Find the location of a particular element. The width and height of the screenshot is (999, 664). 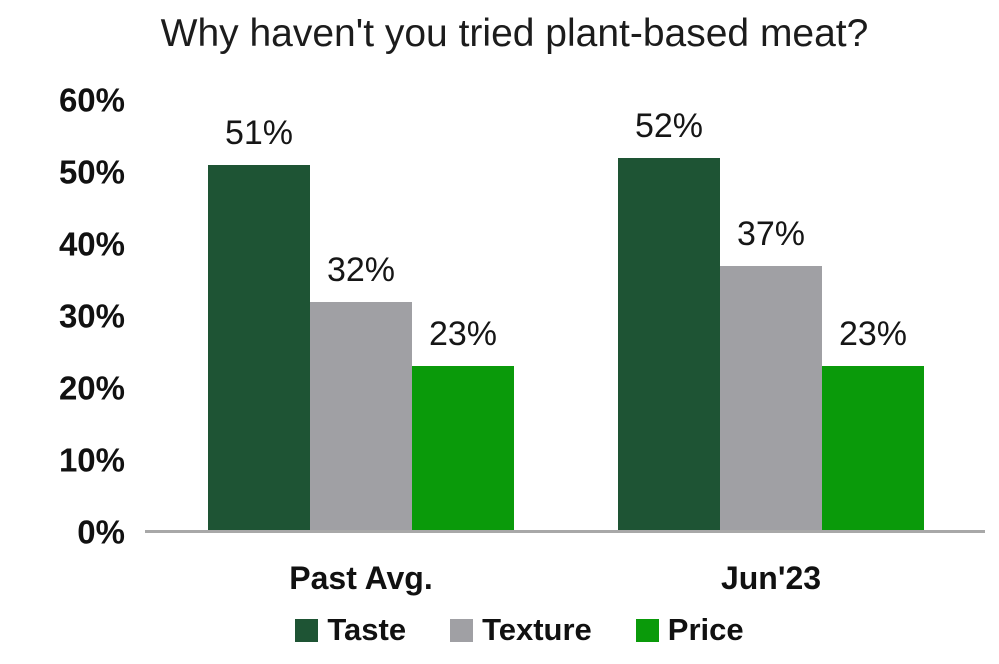

y-tick-label: 20% is located at coordinates (91, 388).